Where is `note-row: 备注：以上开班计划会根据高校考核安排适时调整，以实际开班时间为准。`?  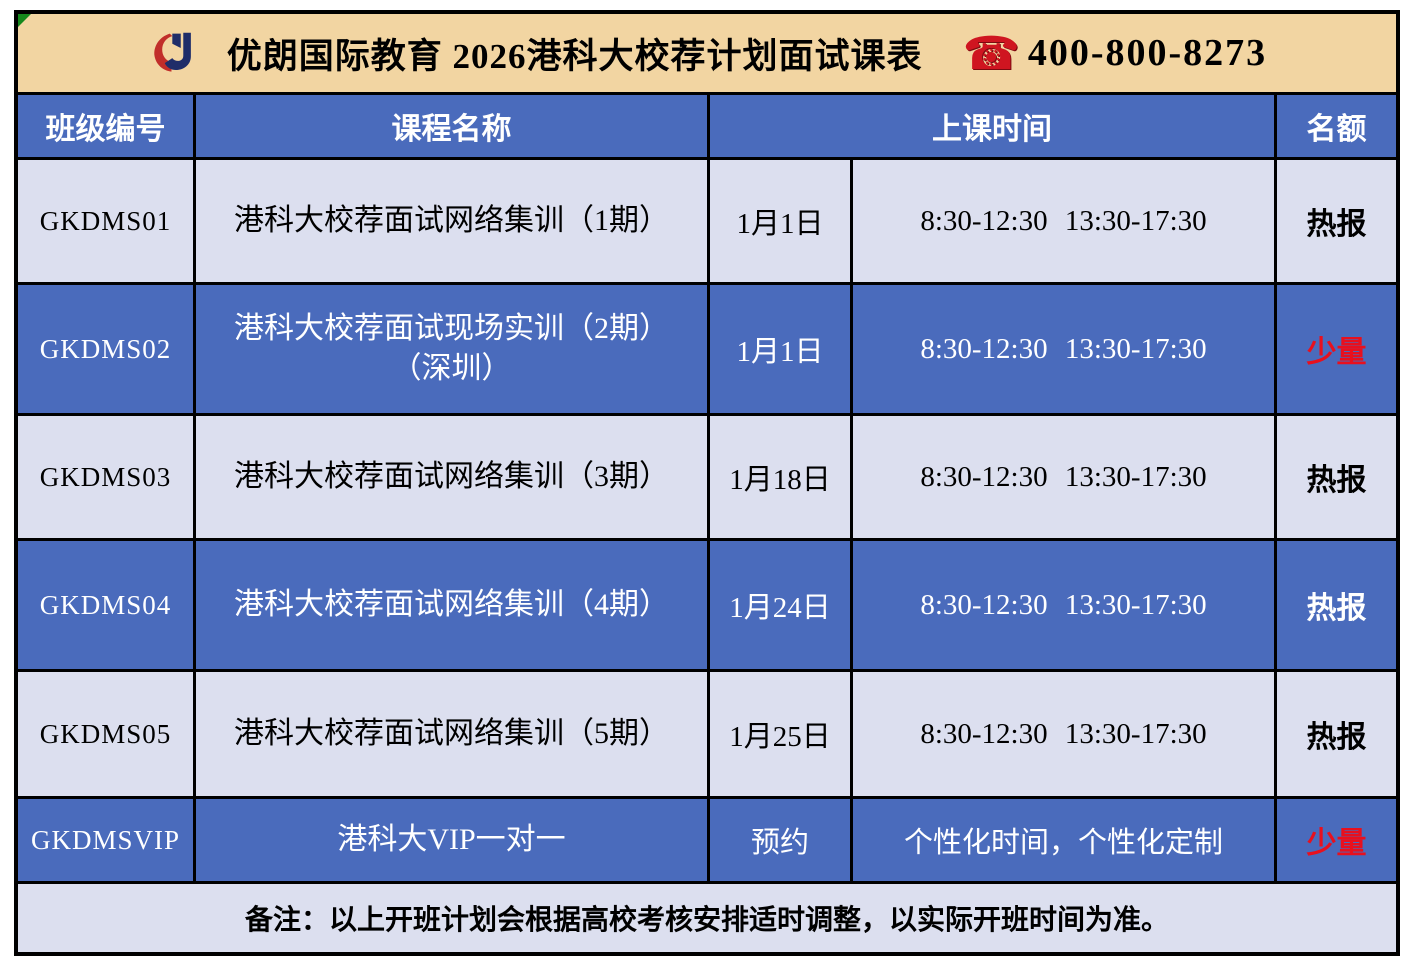
note-row: 备注：以上开班计划会根据高校考核安排适时调整，以实际开班时间为准。 is located at coordinates (707, 918).